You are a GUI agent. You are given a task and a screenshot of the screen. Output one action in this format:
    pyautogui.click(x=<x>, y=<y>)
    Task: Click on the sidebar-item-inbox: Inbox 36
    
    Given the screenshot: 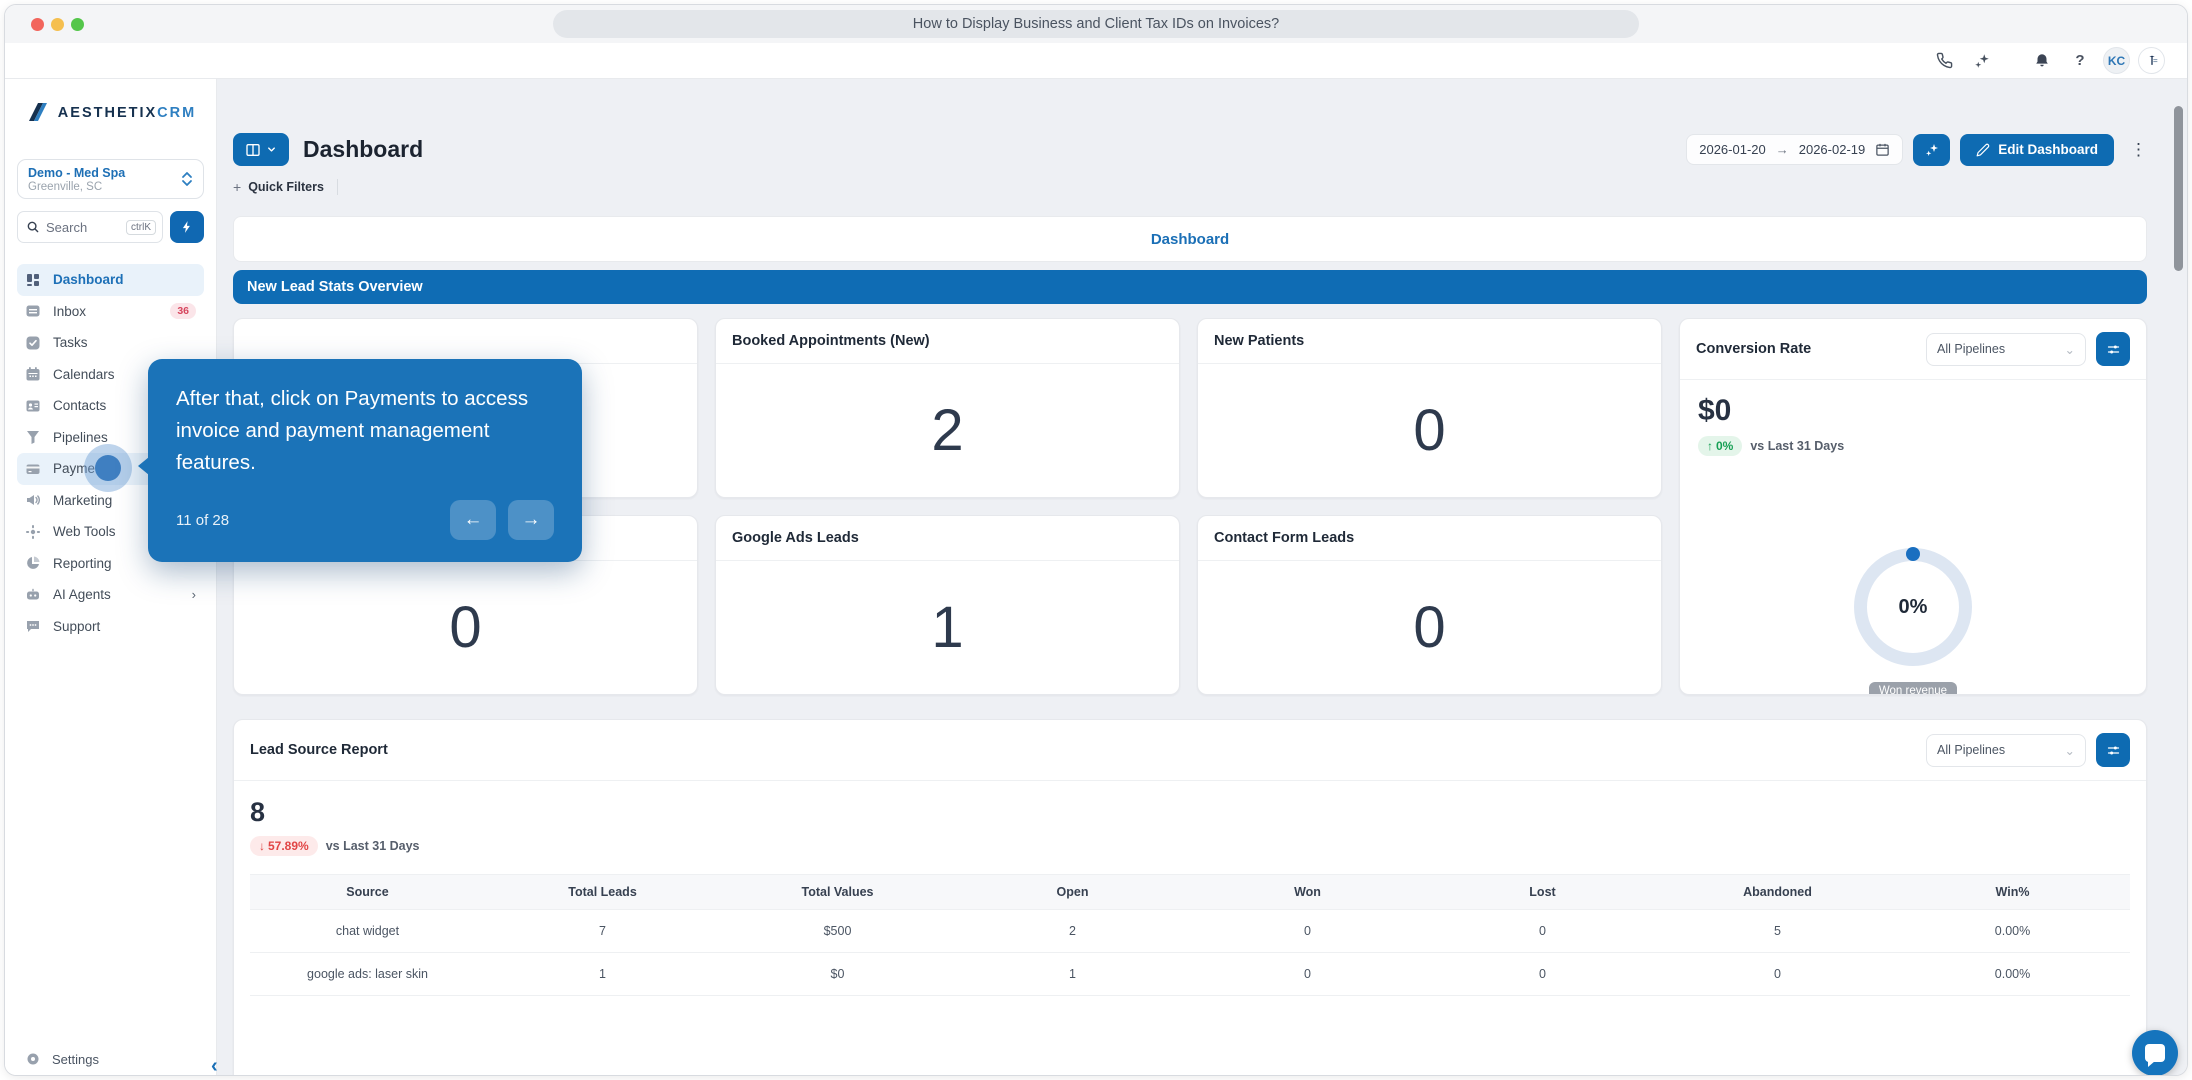 What is the action you would take?
    pyautogui.click(x=110, y=312)
    